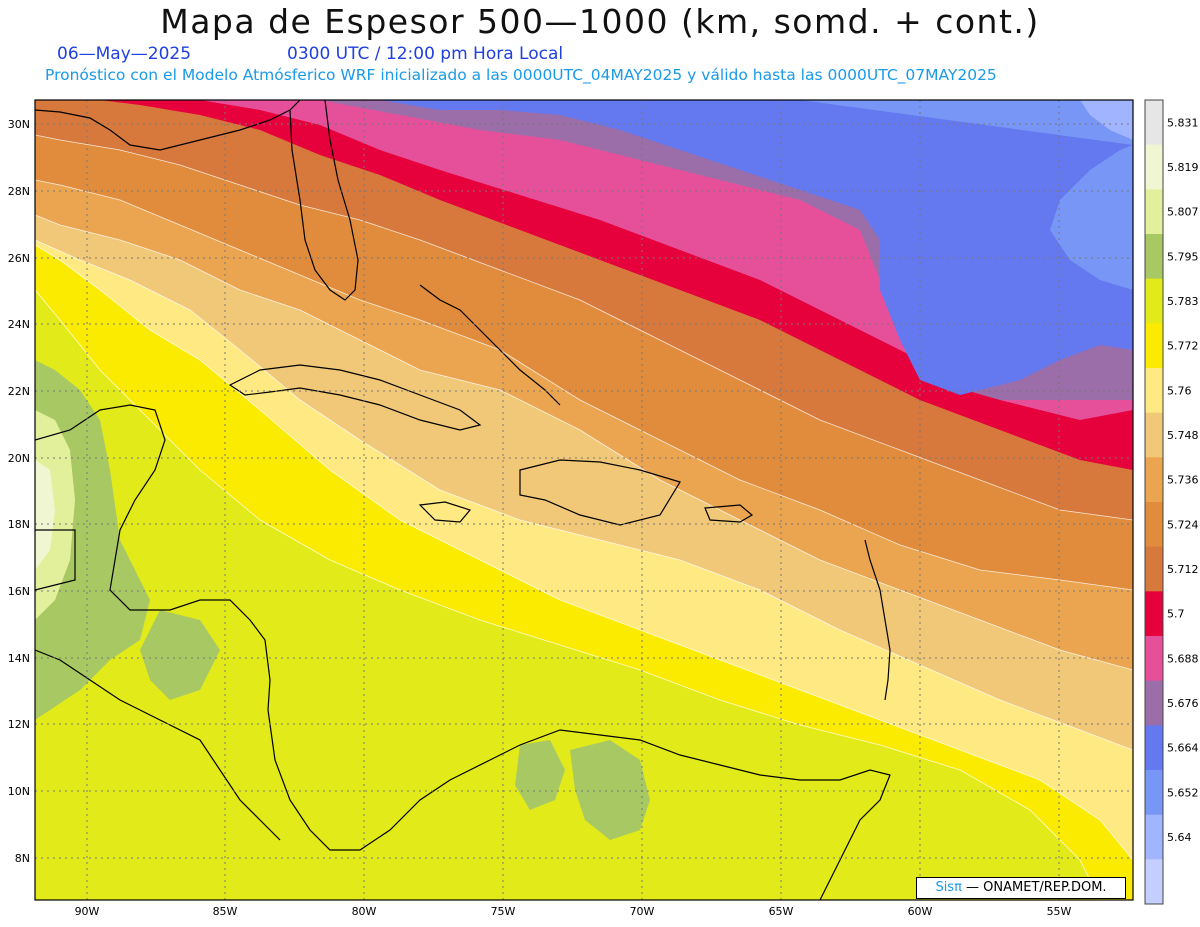 This screenshot has height=927, width=1200. I want to click on lon-label: 55W, so click(1059, 911).